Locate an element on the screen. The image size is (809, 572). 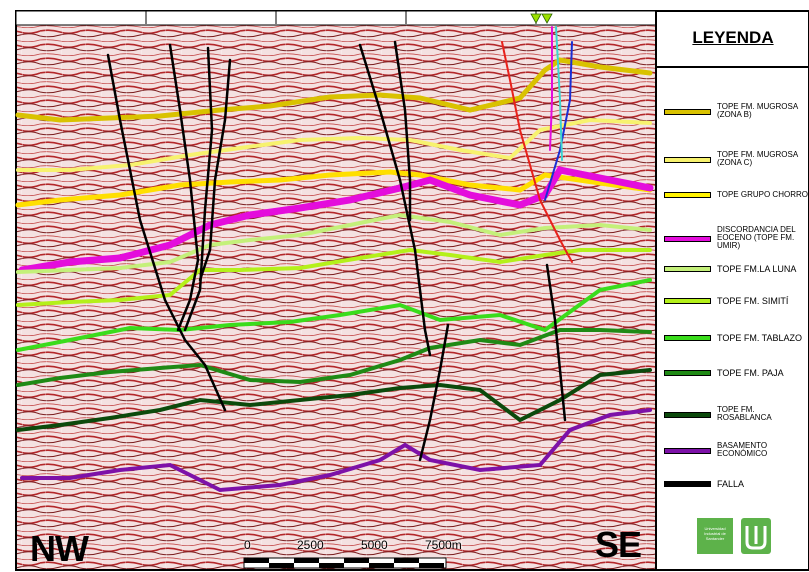
direction-label-se: SE is located at coordinates (618, 544).